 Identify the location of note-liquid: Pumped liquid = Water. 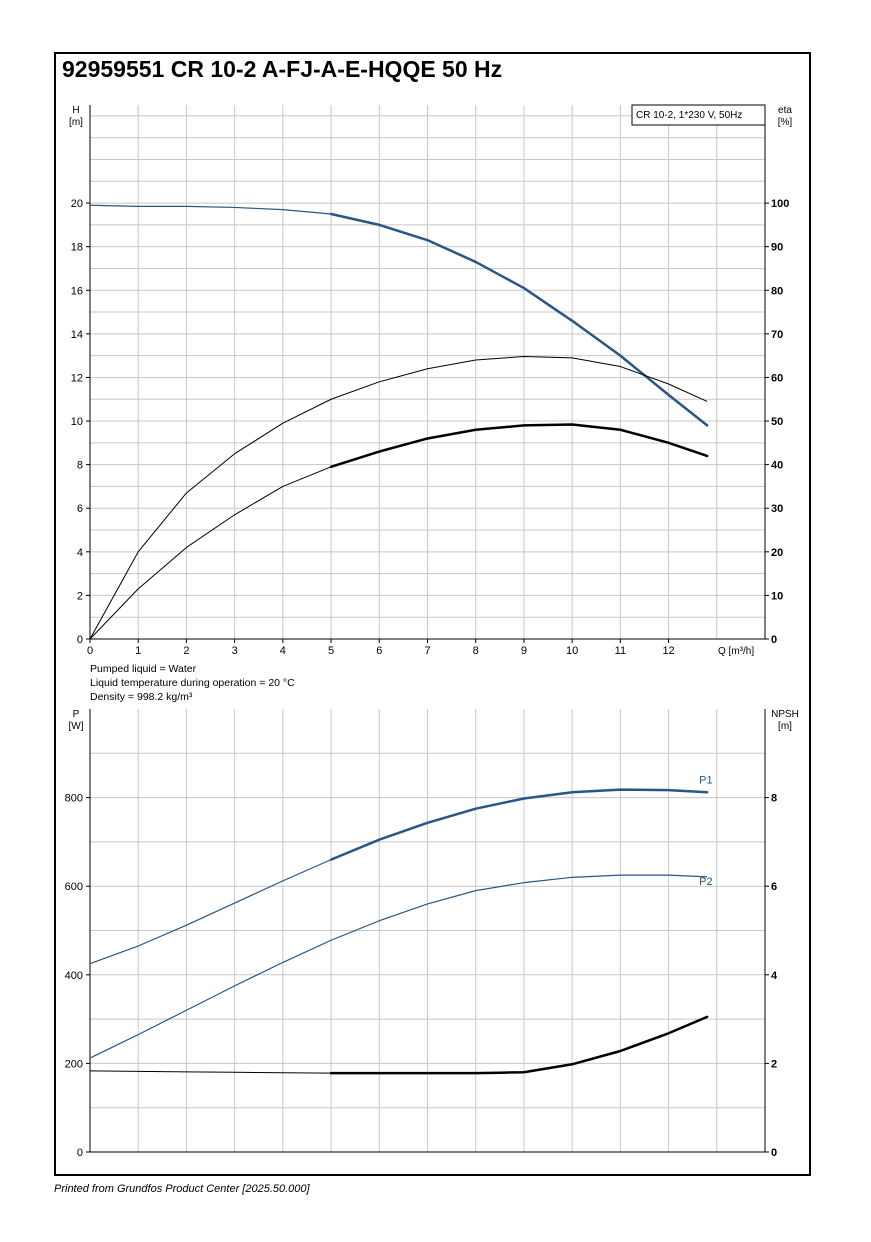
(143, 669).